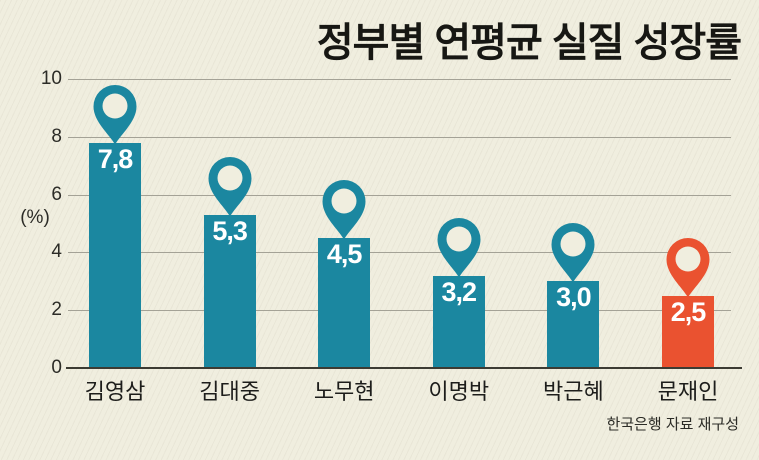 The height and width of the screenshot is (460, 759). Describe the element at coordinates (529, 43) in the screenshot. I see `chart-title: 정부별 연평균 실질 성장률` at that location.